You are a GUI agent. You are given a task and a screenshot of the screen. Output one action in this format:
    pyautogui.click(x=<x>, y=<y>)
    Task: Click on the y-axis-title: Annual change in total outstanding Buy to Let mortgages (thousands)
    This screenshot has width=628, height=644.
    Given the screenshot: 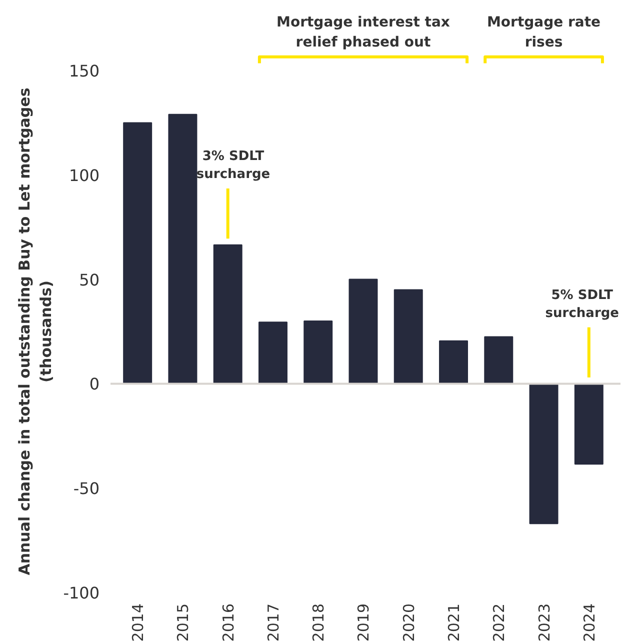 What is the action you would take?
    pyautogui.click(x=36, y=332)
    